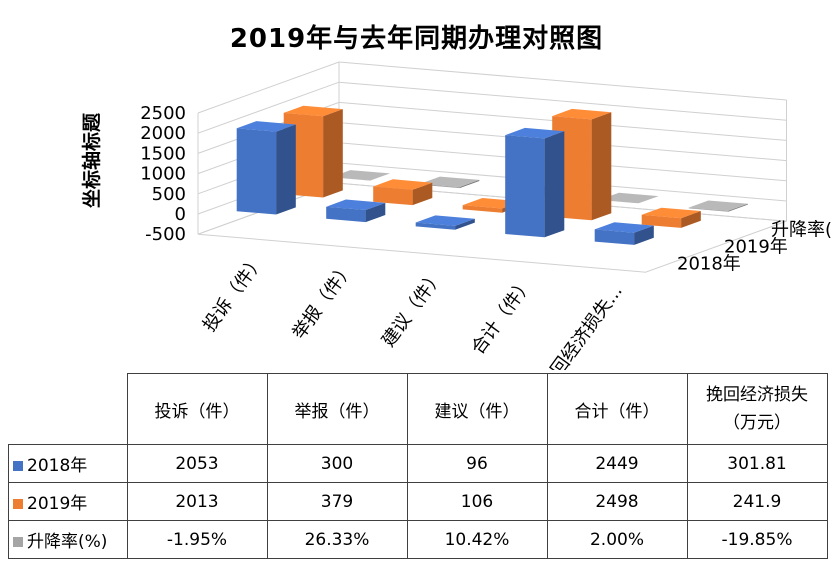 The height and width of the screenshot is (569, 833). I want to click on y-tick-label: 2500, so click(163, 113).